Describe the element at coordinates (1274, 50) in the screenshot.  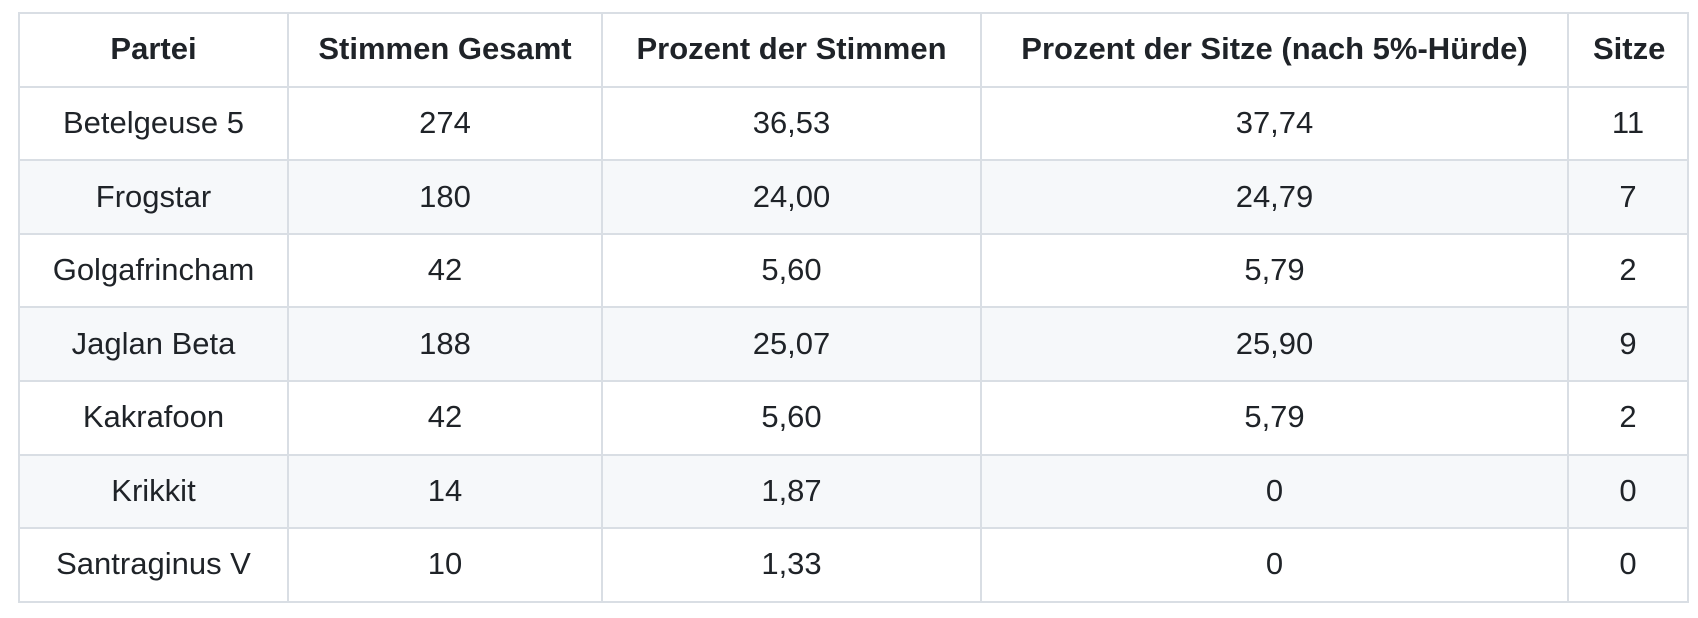
I see `column-header-prozent-der-sitze: Prozent der Sitze (nach 5%-Hürde)` at that location.